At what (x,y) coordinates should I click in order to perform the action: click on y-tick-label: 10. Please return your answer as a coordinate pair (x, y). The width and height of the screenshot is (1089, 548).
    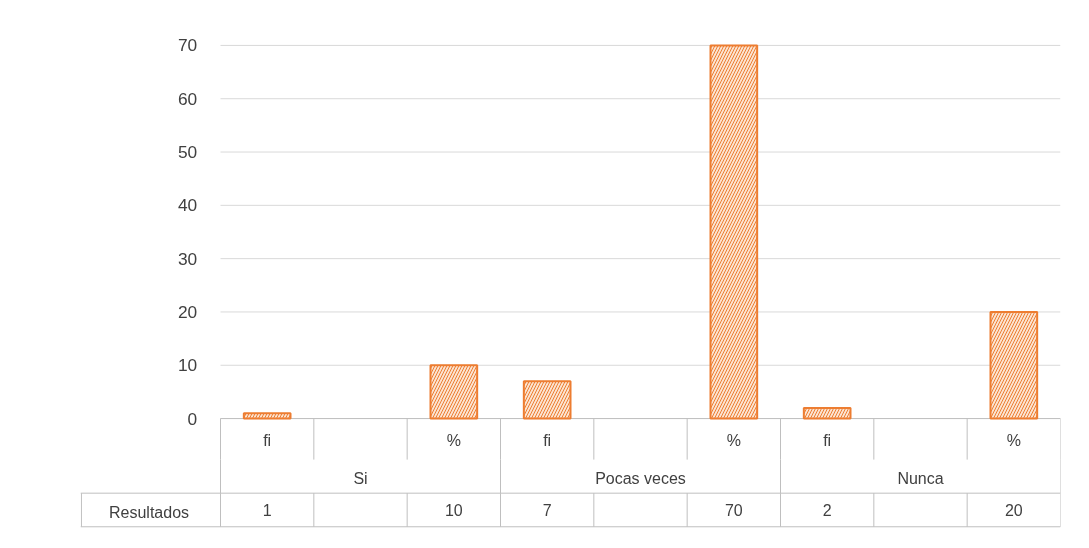
    Looking at the image, I should click on (187, 365).